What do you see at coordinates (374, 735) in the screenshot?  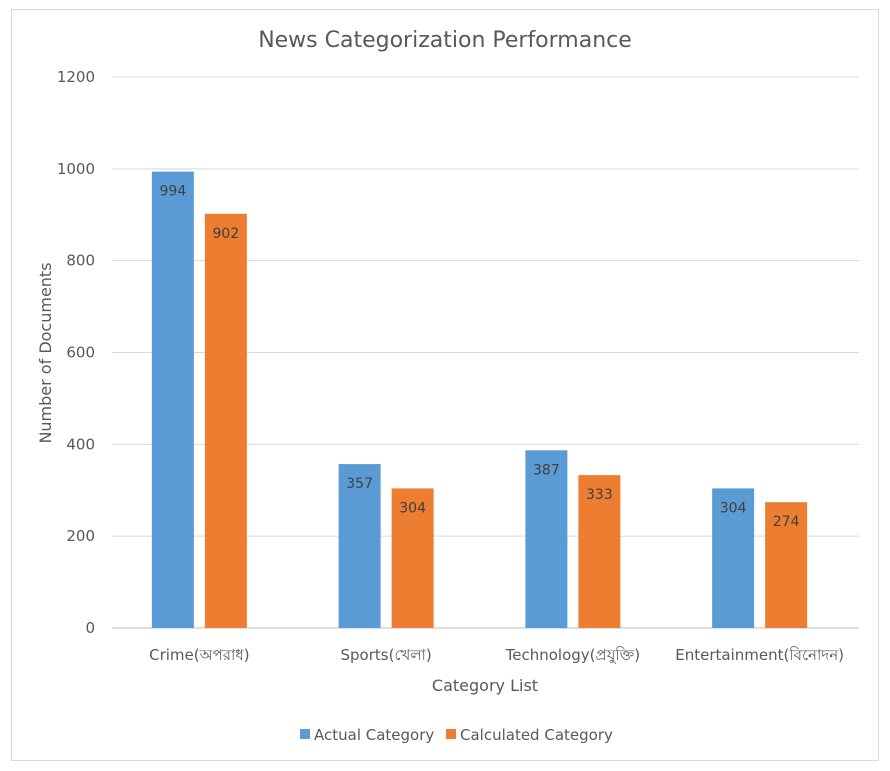 I see `legend-label: Actual Category` at bounding box center [374, 735].